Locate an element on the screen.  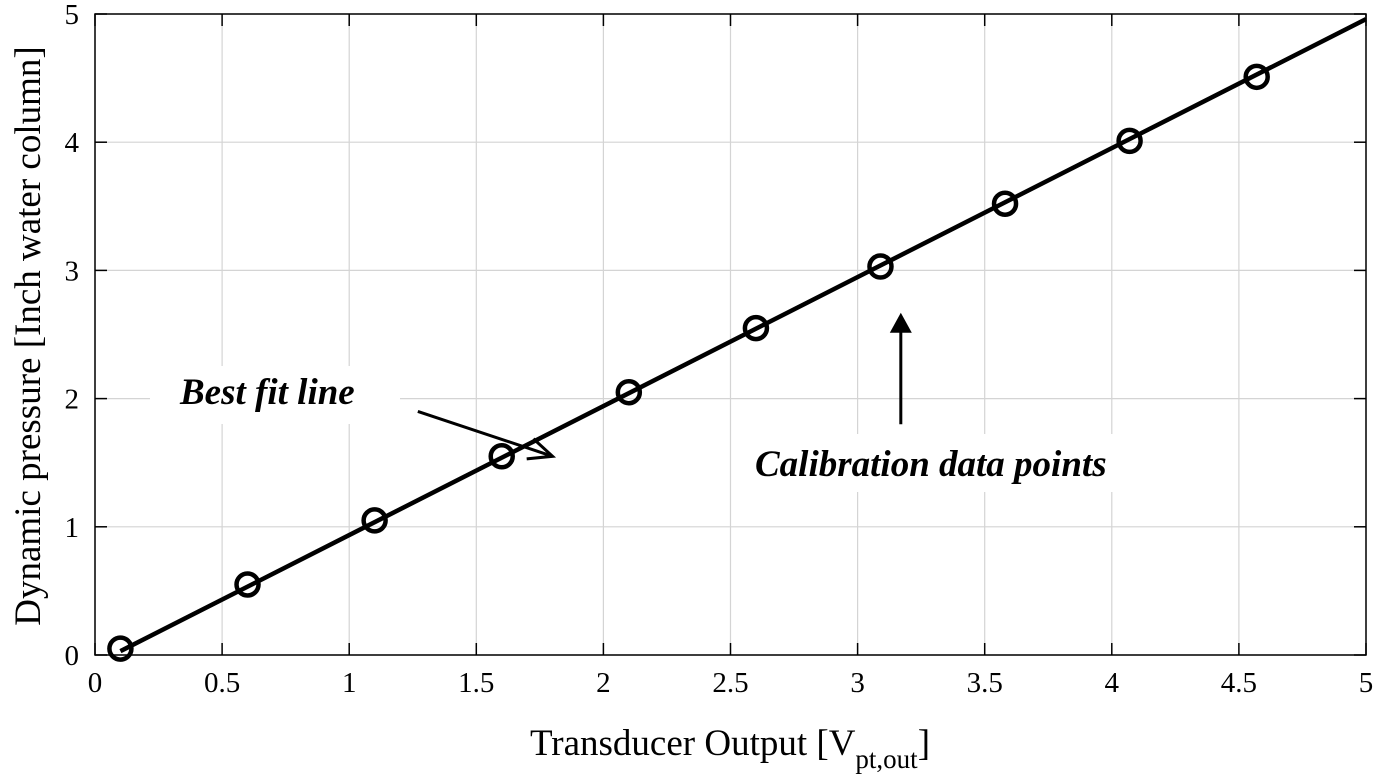
y-tick-label: 1 is located at coordinates (72, 528).